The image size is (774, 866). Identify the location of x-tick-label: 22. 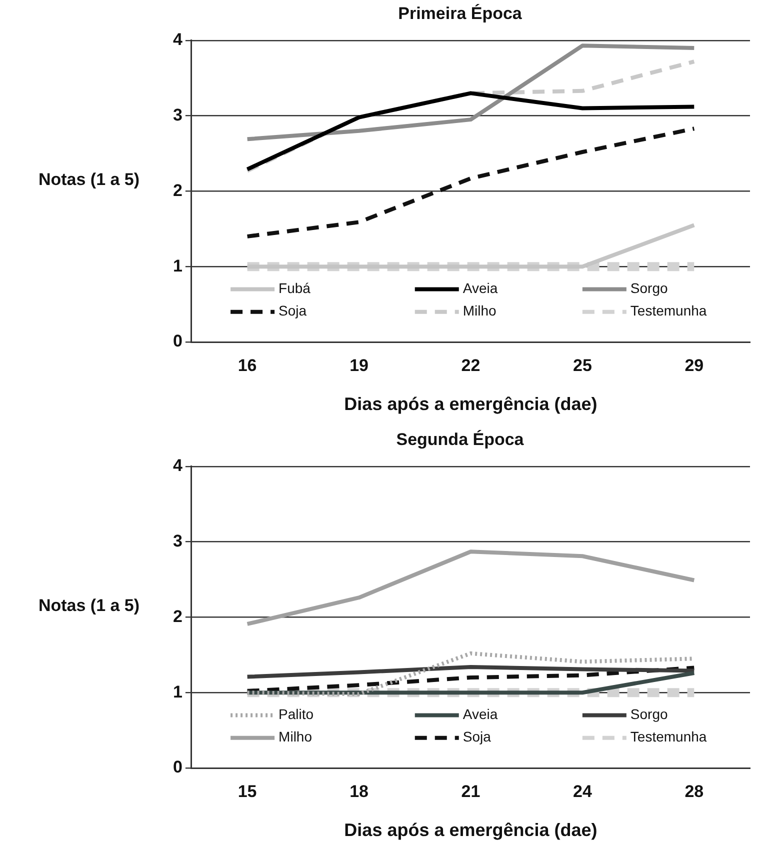
(470, 365).